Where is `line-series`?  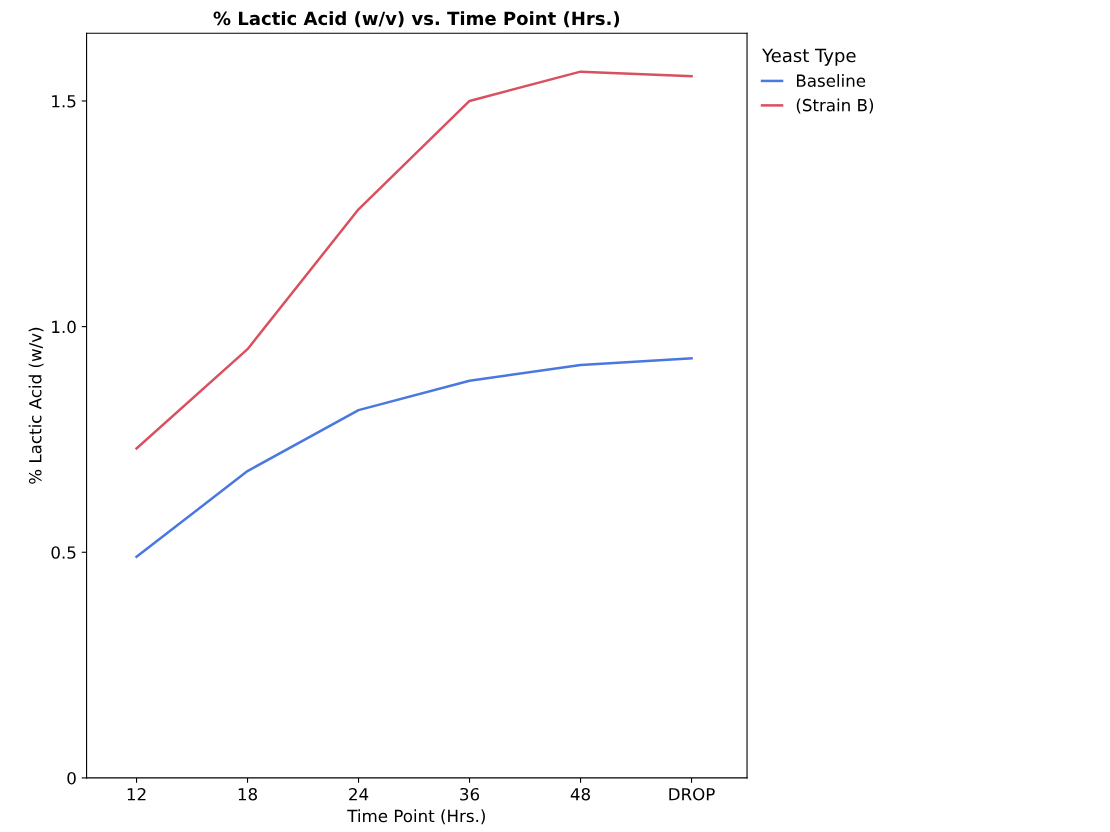 line-series is located at coordinates (414, 457).